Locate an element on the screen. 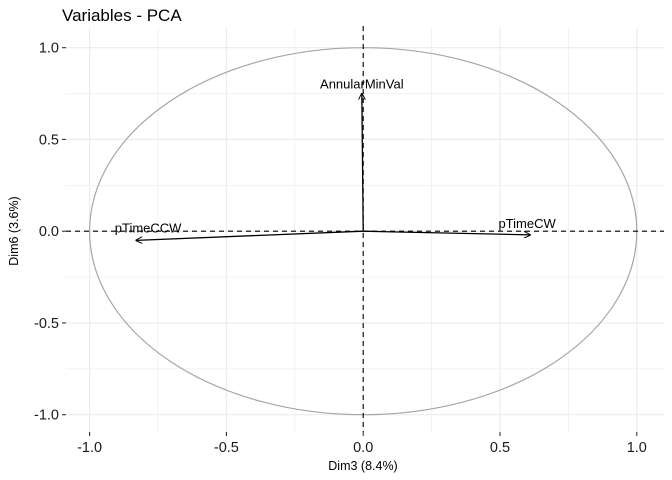  x-axis: -1.0 -0.5 0.0 0.5 1.0 is located at coordinates (362, 444).